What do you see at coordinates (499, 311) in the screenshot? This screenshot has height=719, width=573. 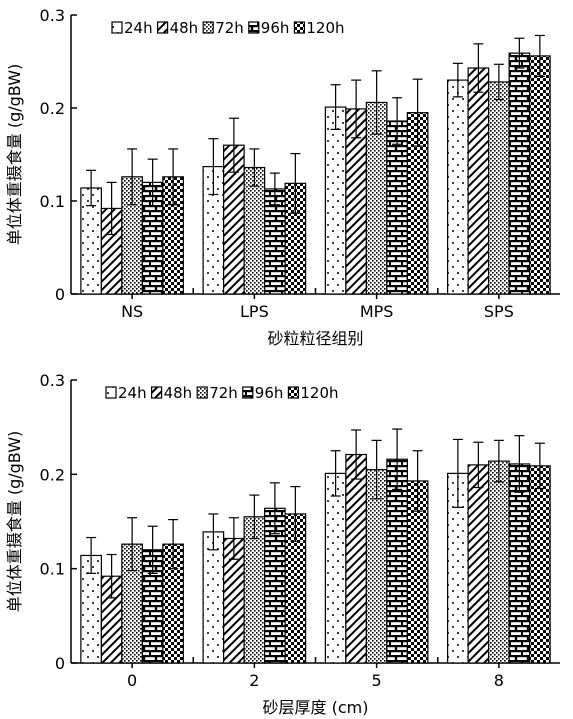 I see `x-tick-label: SPS` at bounding box center [499, 311].